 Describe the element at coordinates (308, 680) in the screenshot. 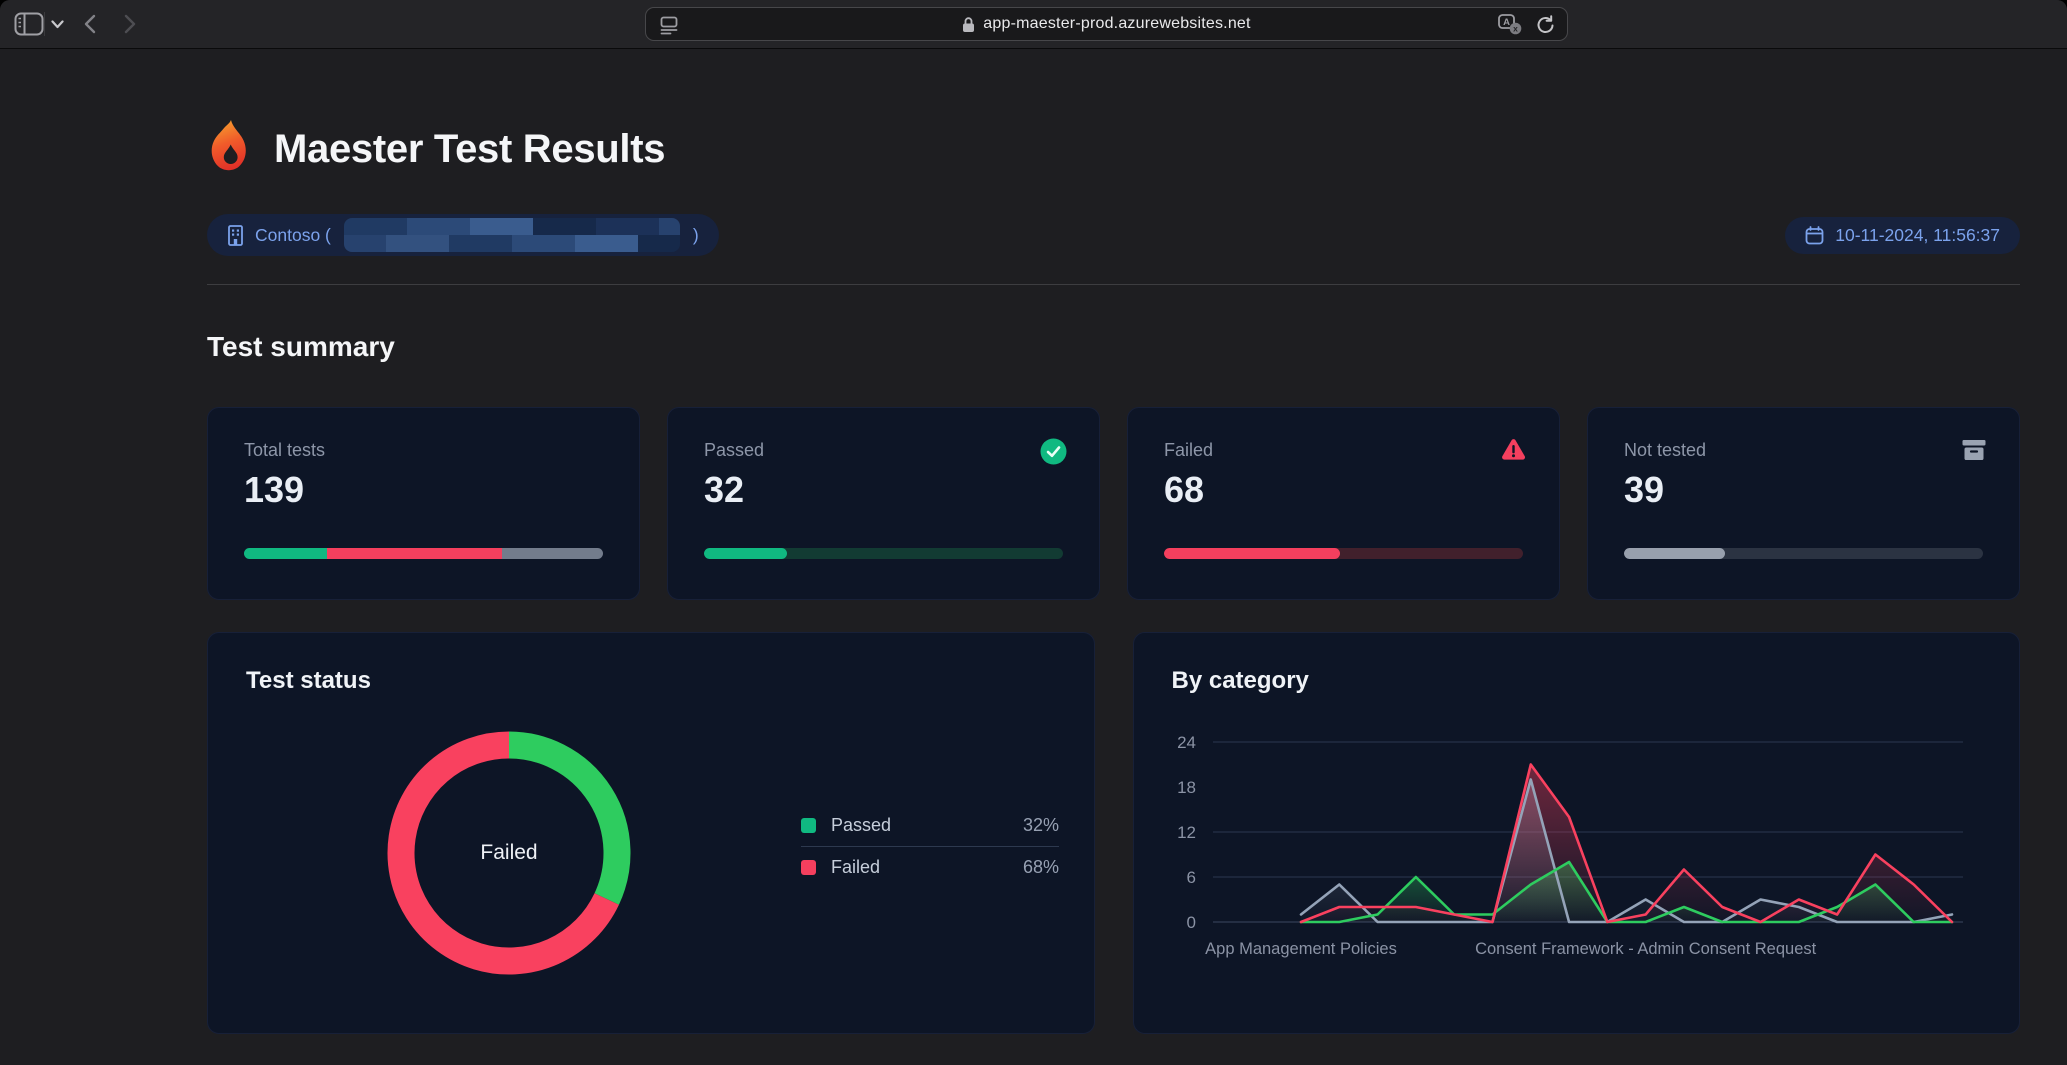

I see `test-status-heading: Test status` at that location.